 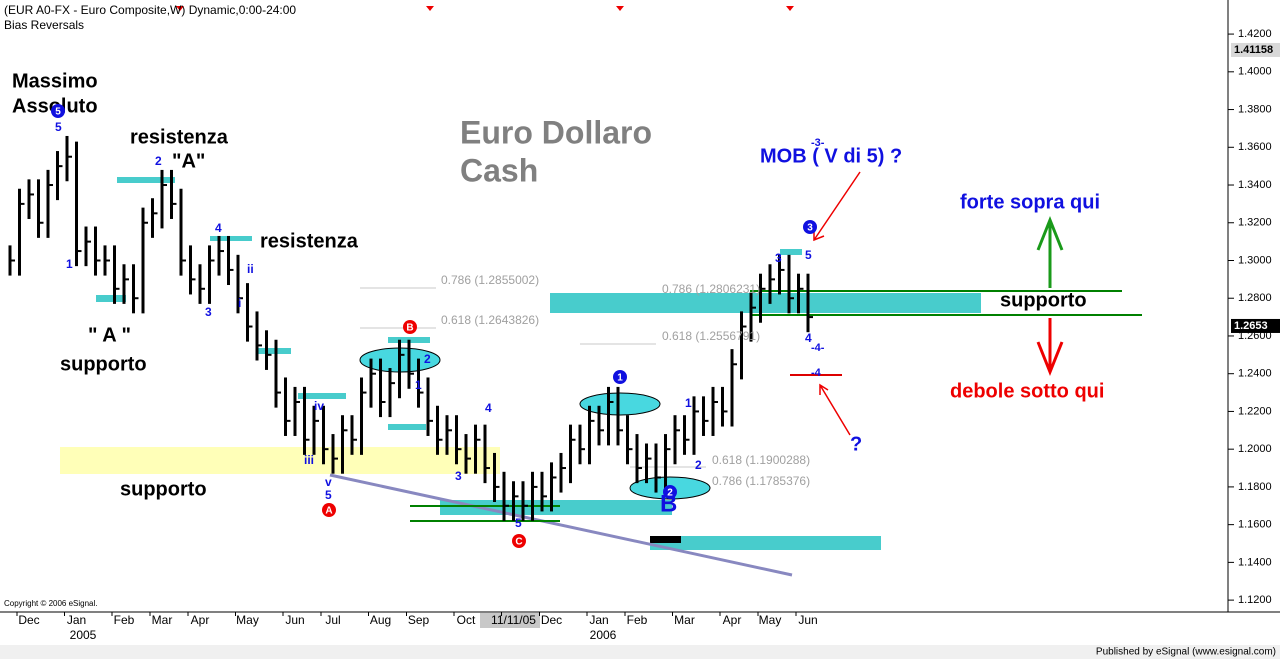 I want to click on annotation: v, so click(x=328, y=482).